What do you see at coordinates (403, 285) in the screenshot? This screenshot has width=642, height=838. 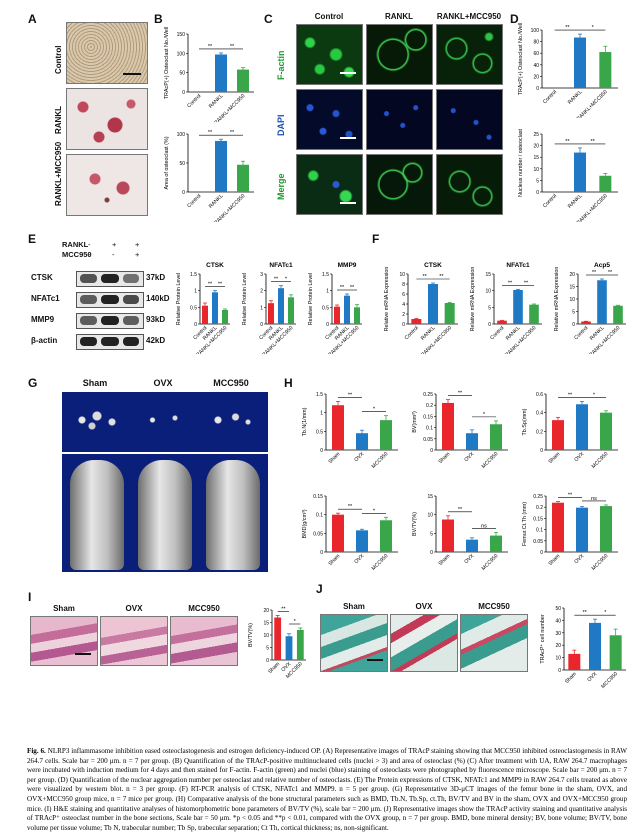 I see `y-tick-label: 8` at bounding box center [403, 285].